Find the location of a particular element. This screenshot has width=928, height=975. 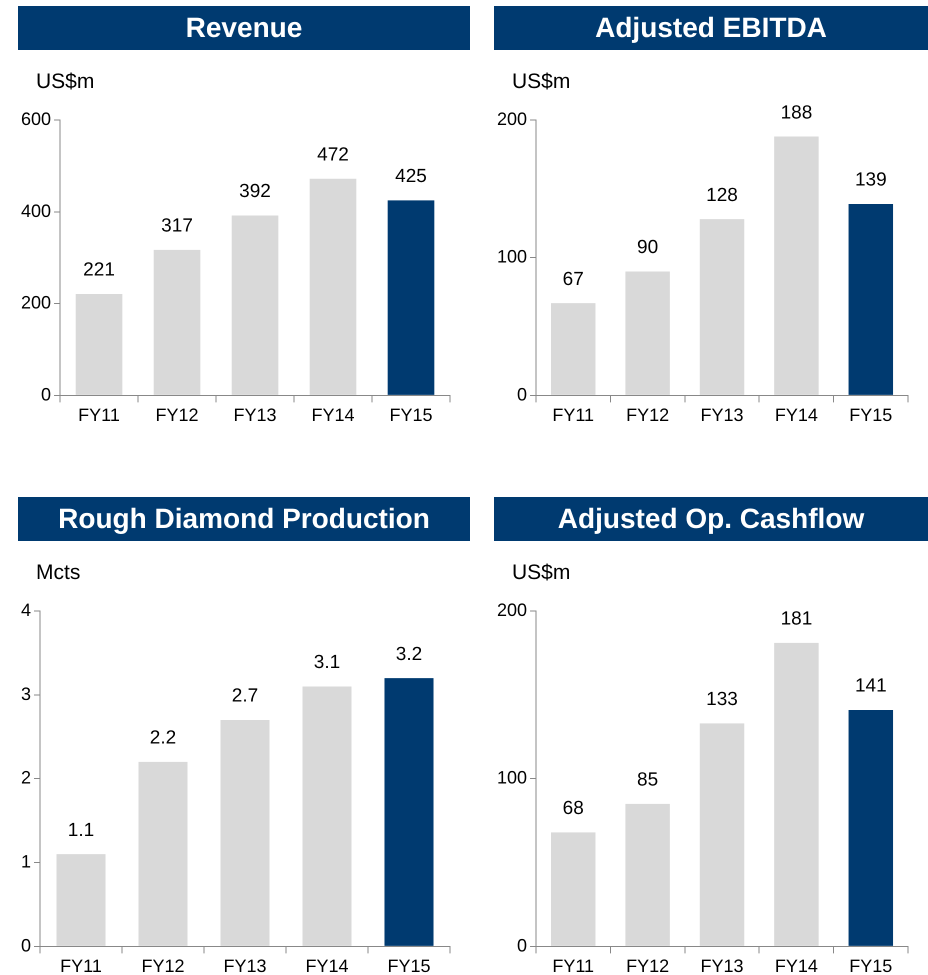

data-label: 3.1 is located at coordinates (327, 663).